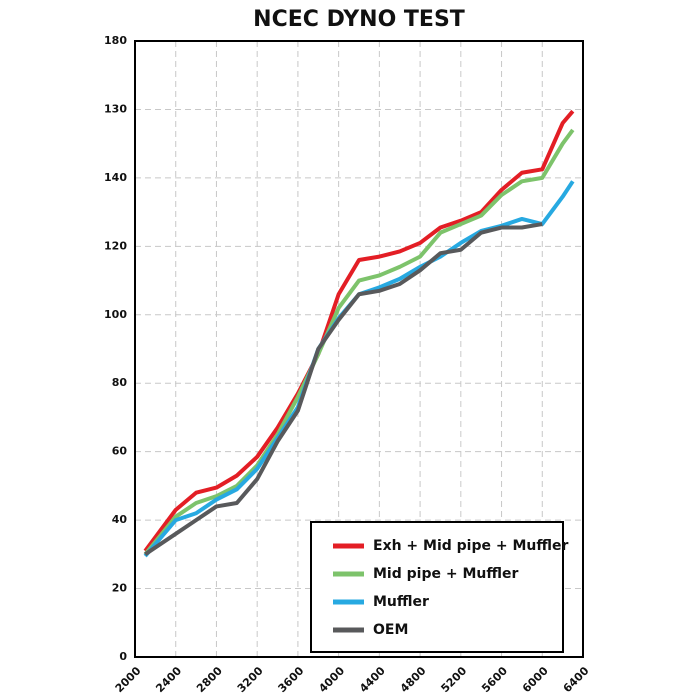 This screenshot has height=700, width=700. What do you see at coordinates (115, 40) in the screenshot?
I see `y-tick-label: 180` at bounding box center [115, 40].